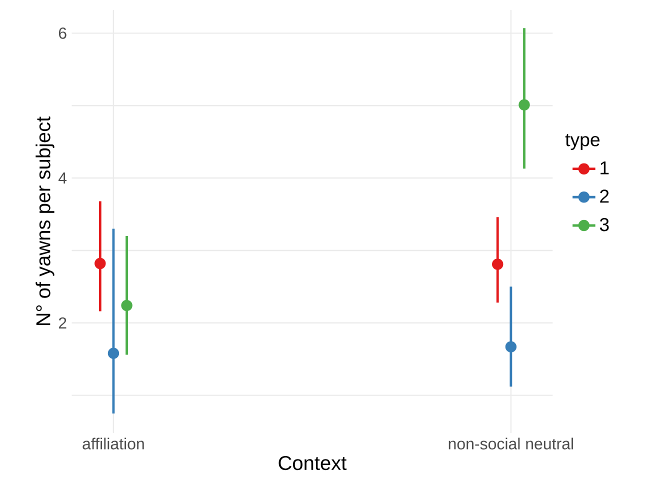 The image size is (667, 497). I want to click on x-tick-label: affiliation, so click(113, 444).